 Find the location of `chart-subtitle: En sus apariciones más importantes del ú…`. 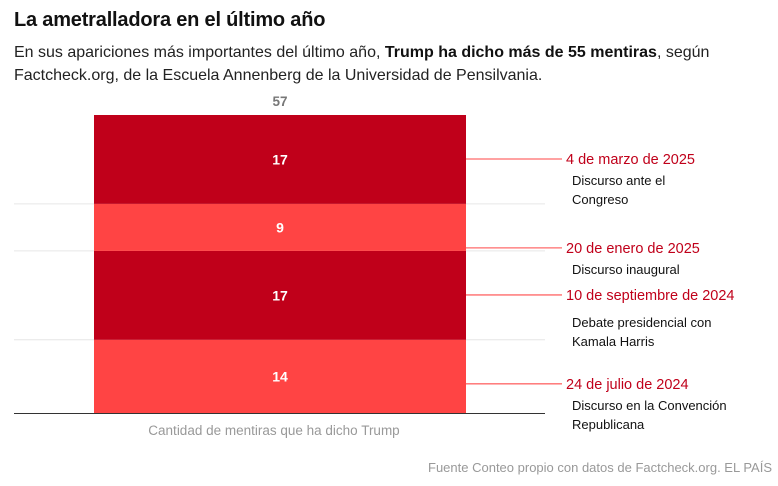

chart-subtitle: En sus apariciones más importantes del ú… is located at coordinates (394, 64).